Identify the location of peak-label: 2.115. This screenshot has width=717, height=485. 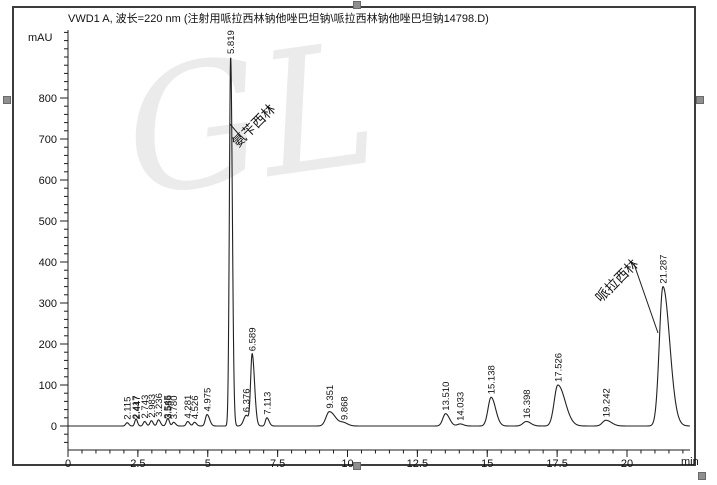
(128, 408).